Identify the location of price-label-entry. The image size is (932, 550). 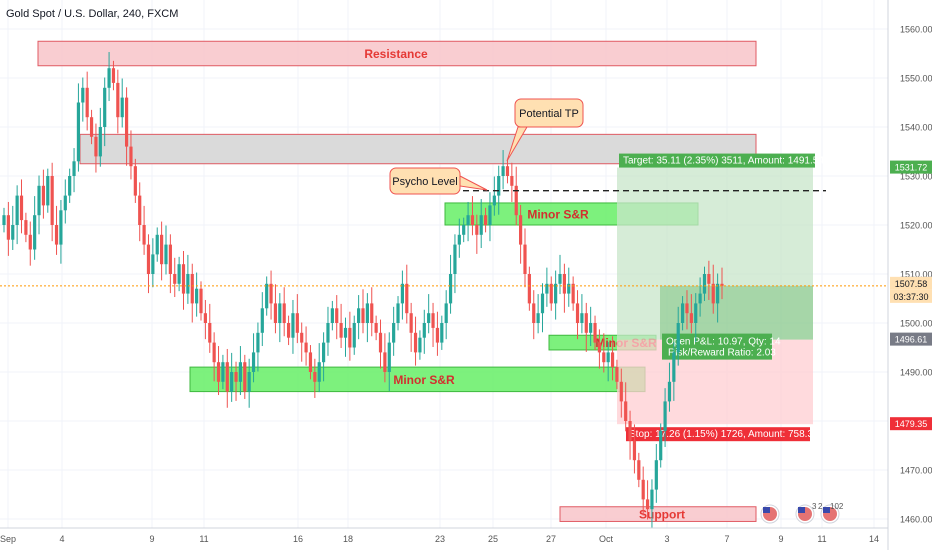
(911, 339).